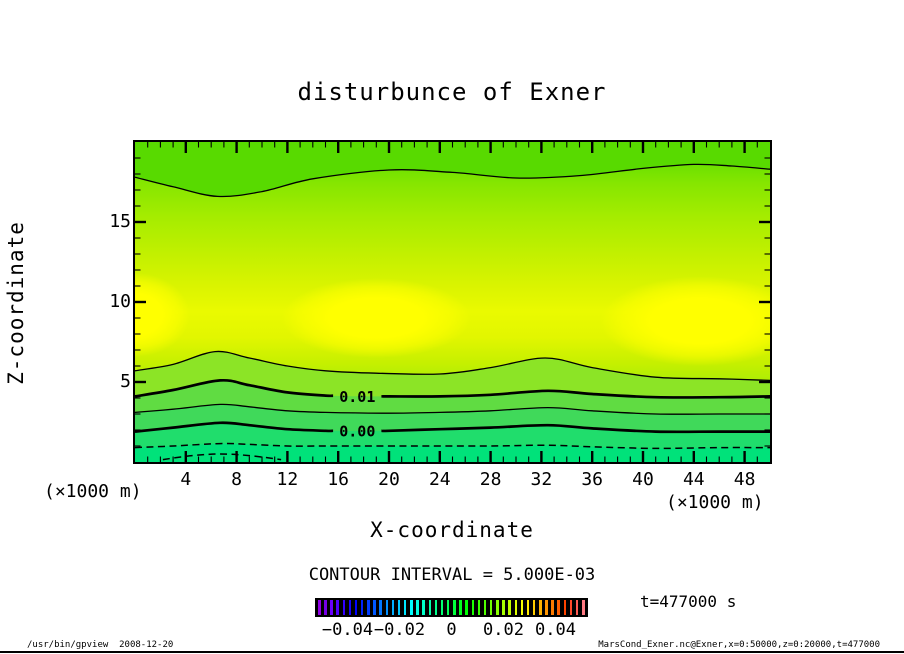 The image size is (904, 654). Describe the element at coordinates (503, 630) in the screenshot. I see `colorbar-tick-label: 0.02` at that location.